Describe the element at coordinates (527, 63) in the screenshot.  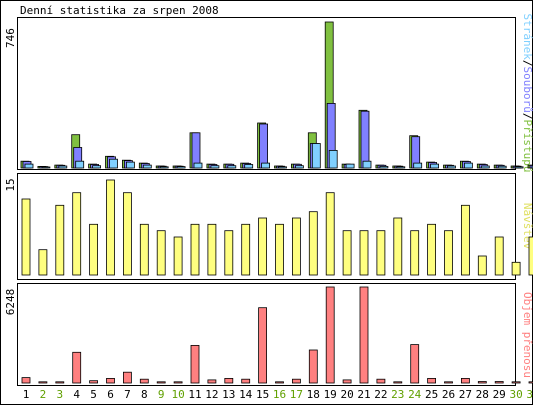
I see `legend-sep-1: /` at that location.